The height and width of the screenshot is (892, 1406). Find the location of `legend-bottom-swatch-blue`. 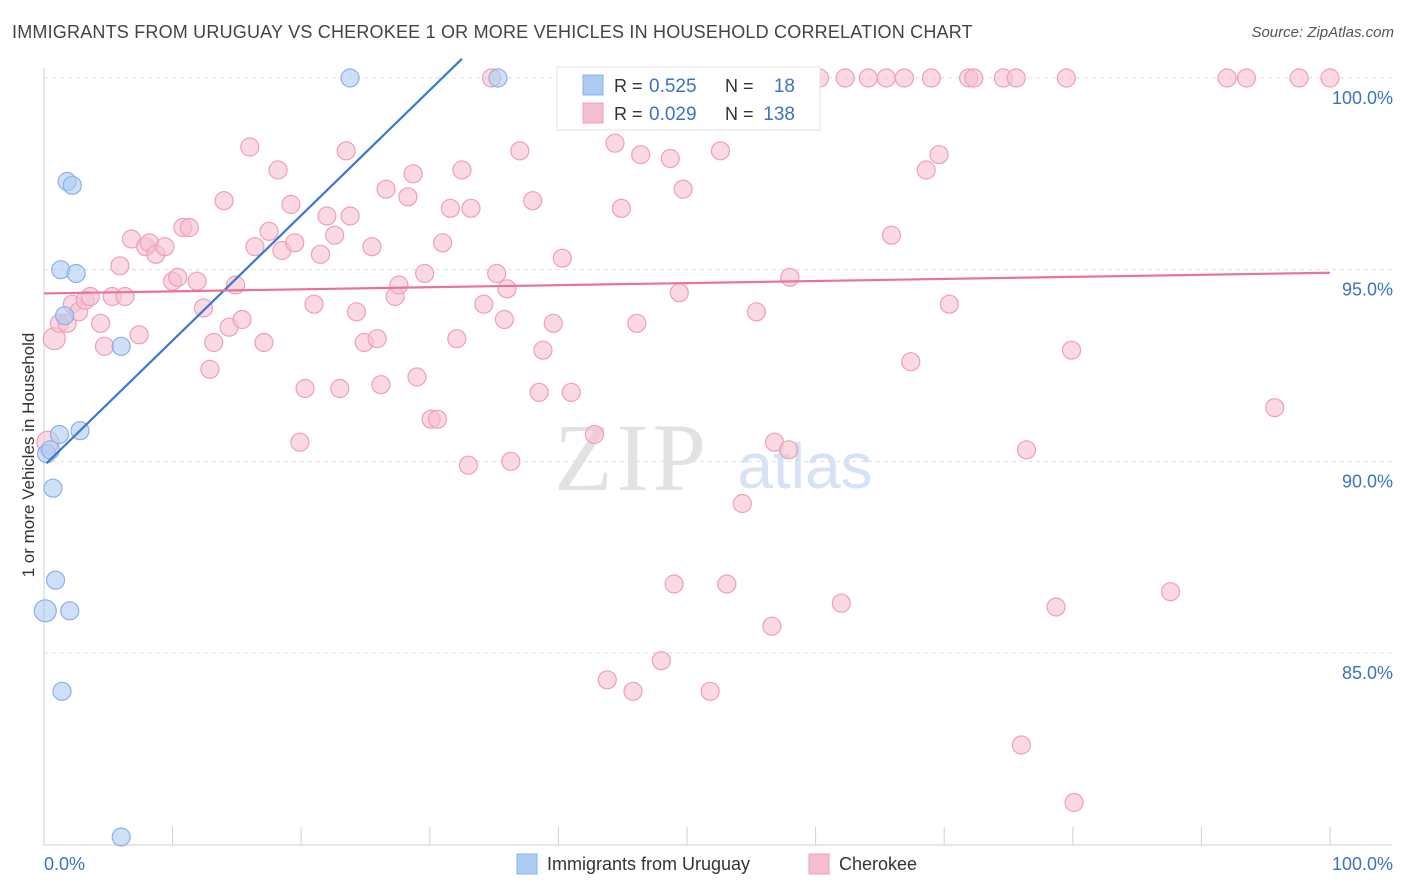

legend-bottom-swatch-blue is located at coordinates (527, 864).